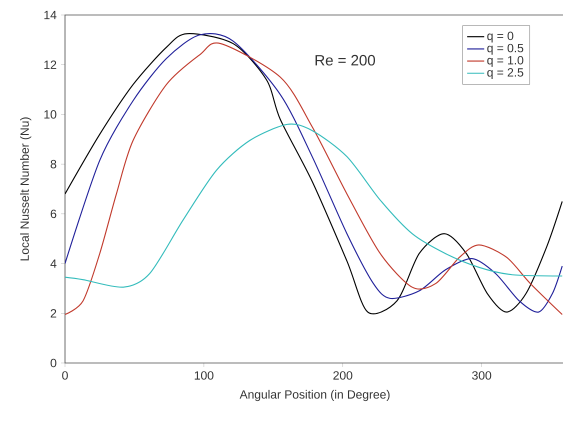 The image size is (563, 423). I want to click on y-tick-label: 6, so click(53, 214).